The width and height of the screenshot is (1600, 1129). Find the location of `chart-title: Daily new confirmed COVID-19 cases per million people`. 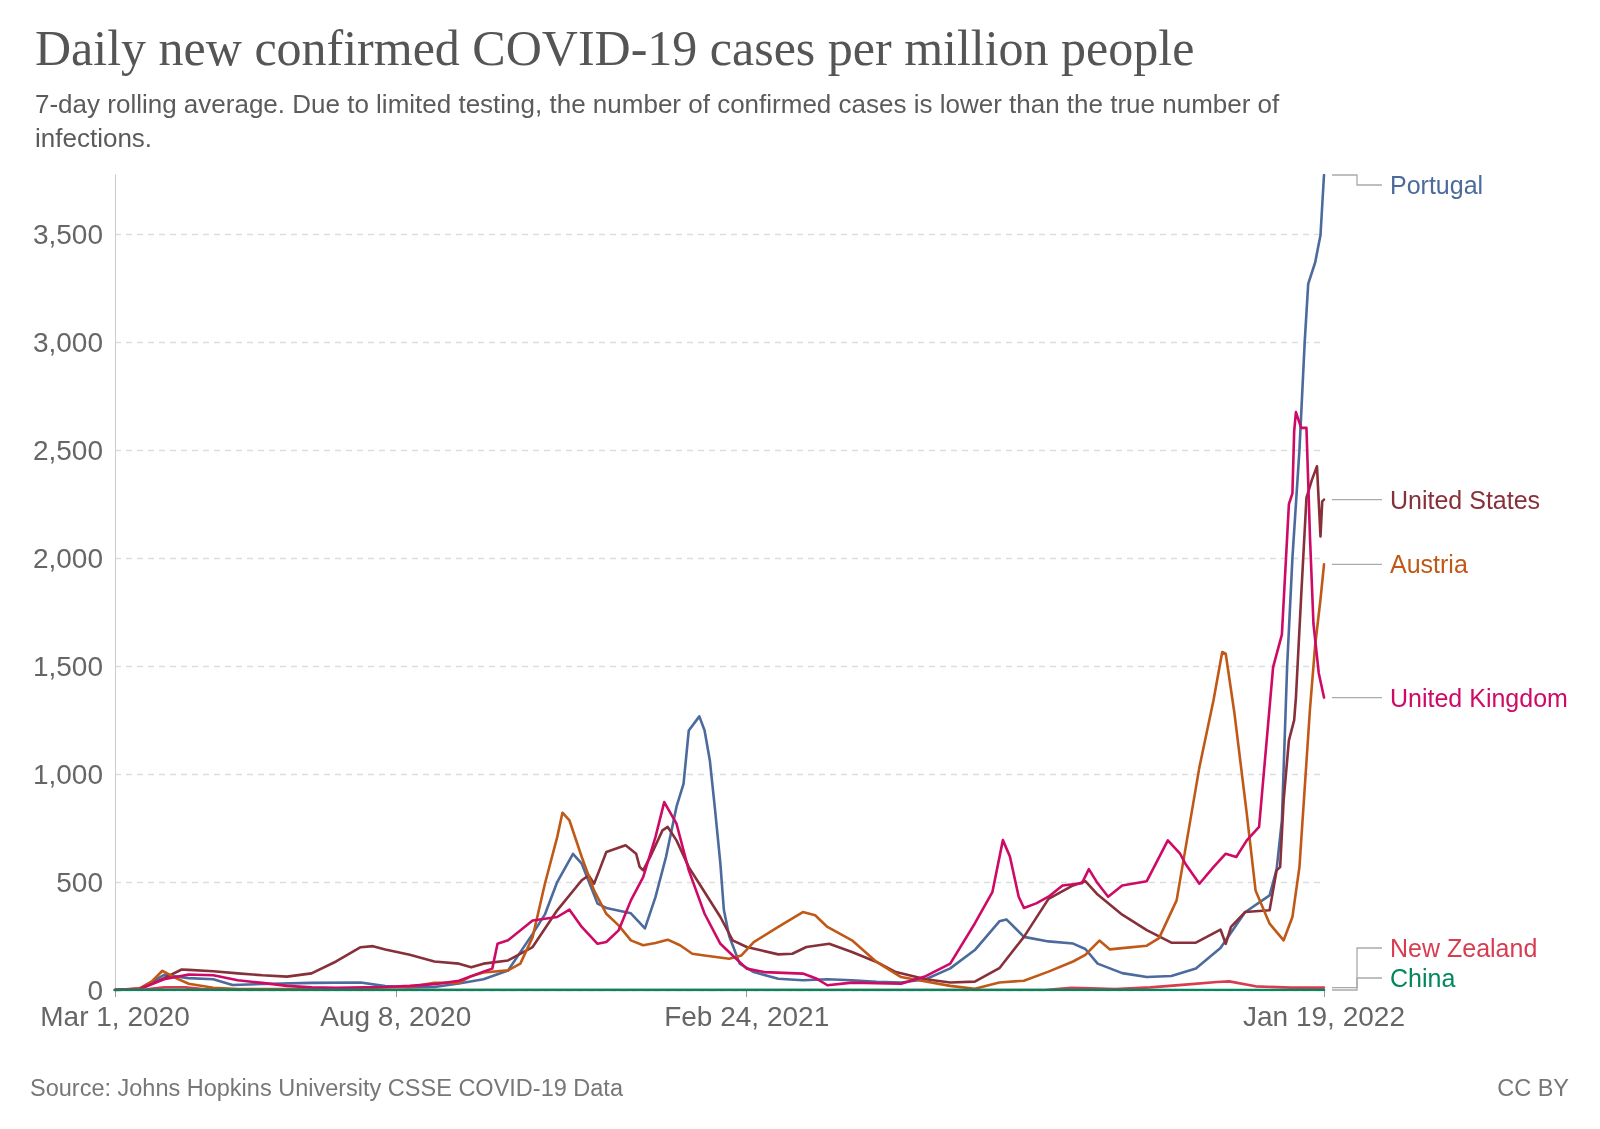

chart-title: Daily new confirmed COVID-19 cases per million people is located at coordinates (615, 48).